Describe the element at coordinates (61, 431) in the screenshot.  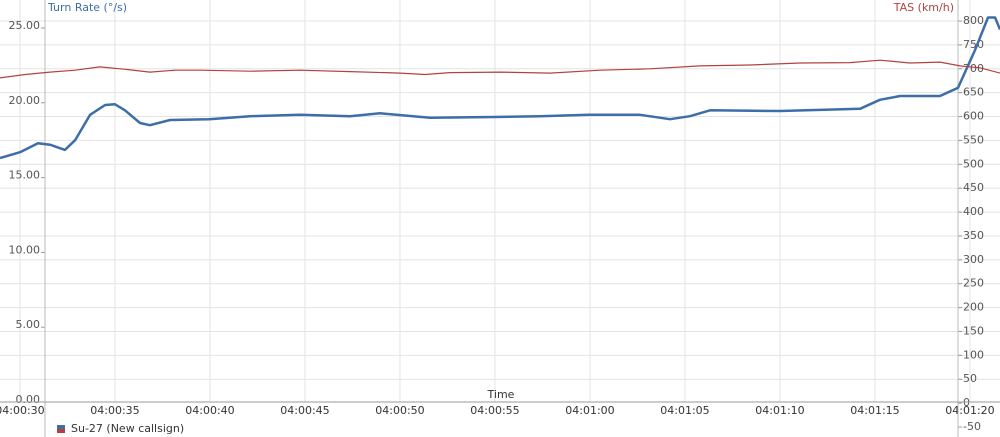
I see `legend-swatch` at that location.